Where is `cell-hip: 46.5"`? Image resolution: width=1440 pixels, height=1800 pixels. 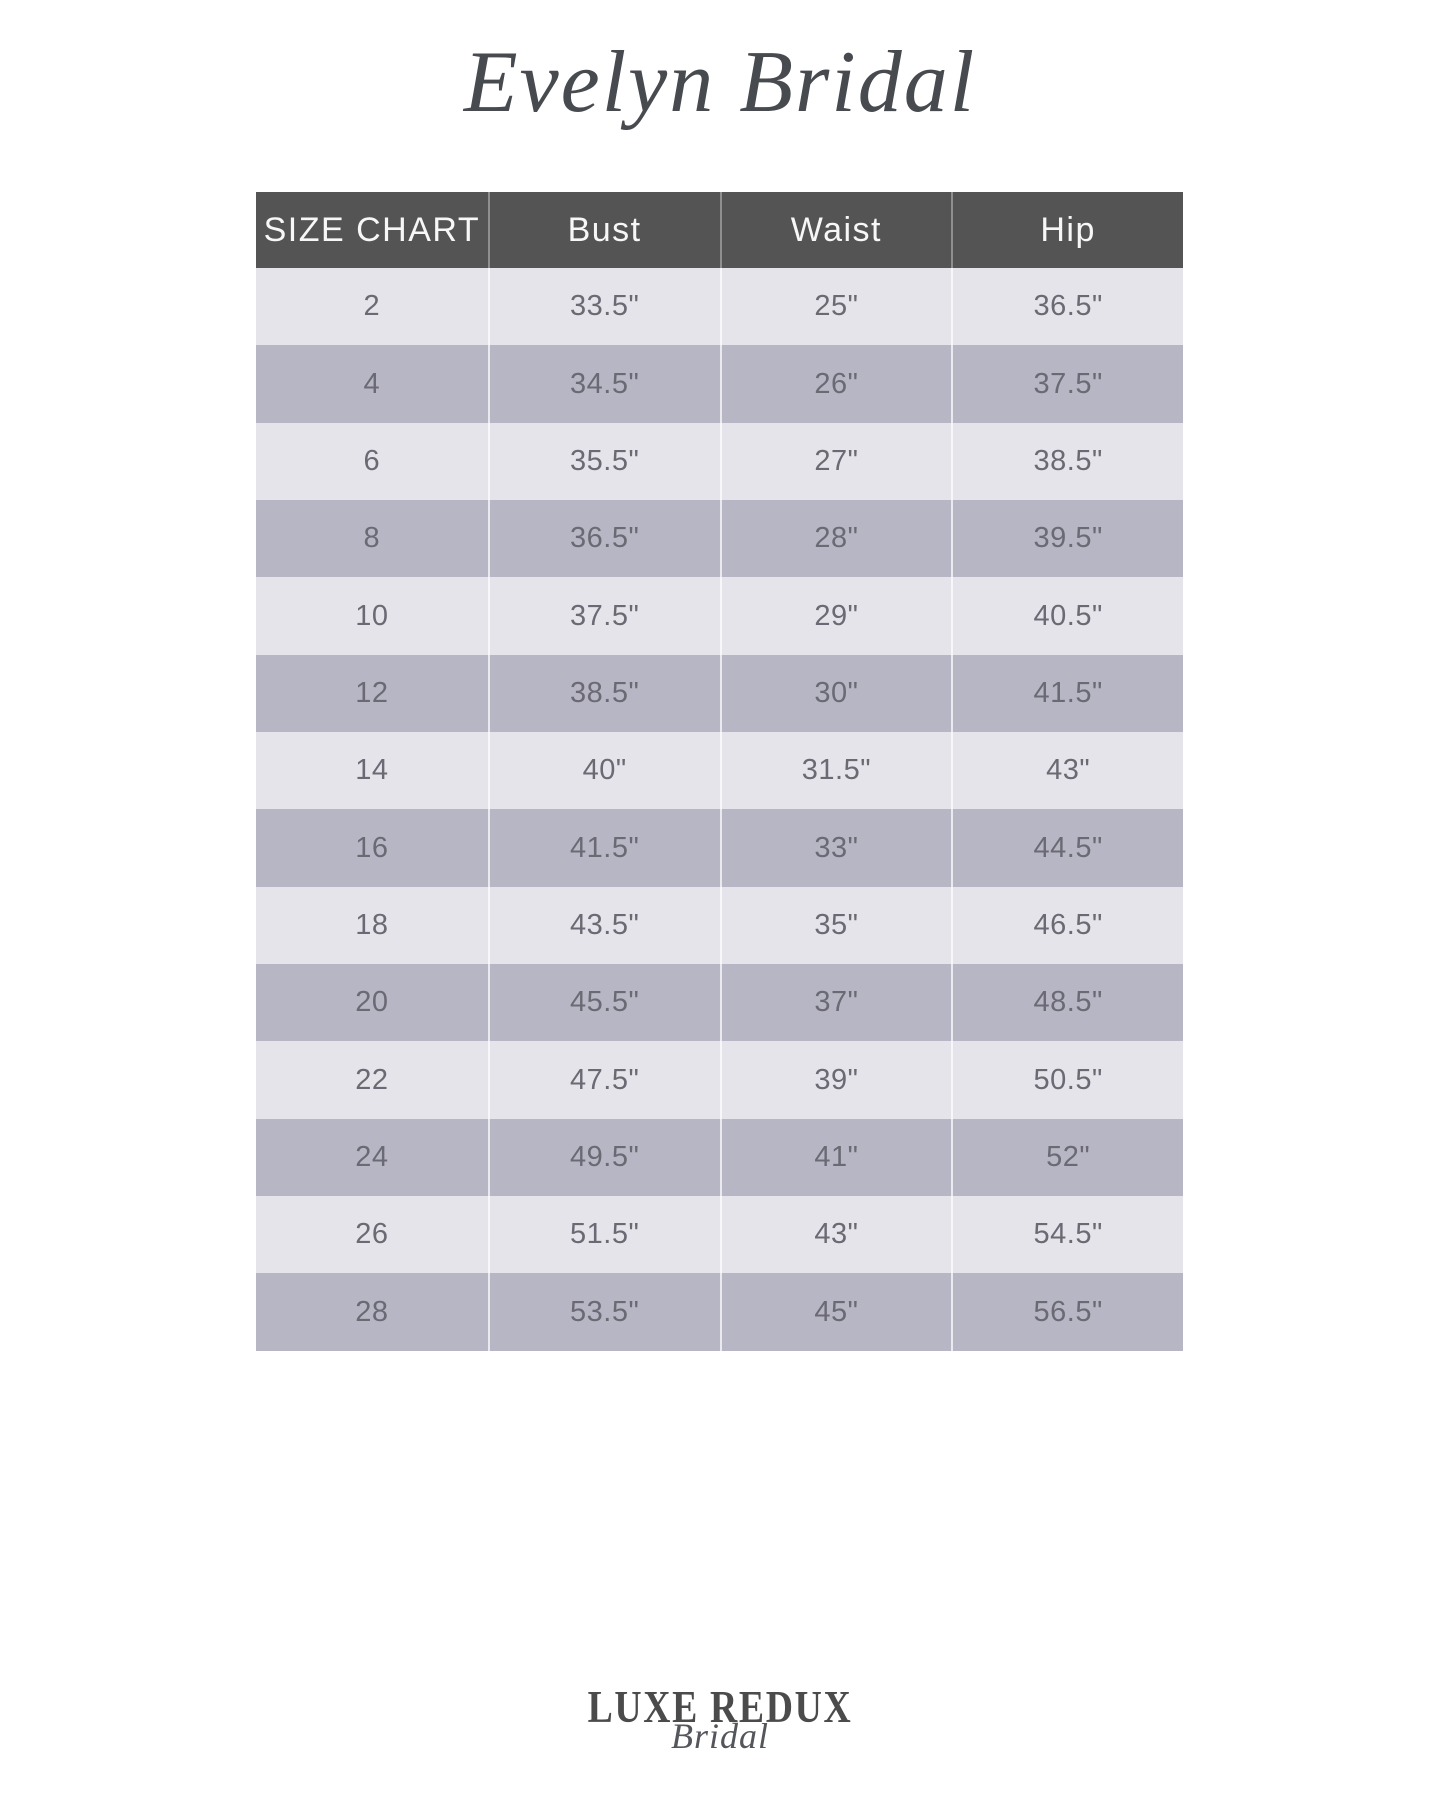 cell-hip: 46.5" is located at coordinates (1067, 925).